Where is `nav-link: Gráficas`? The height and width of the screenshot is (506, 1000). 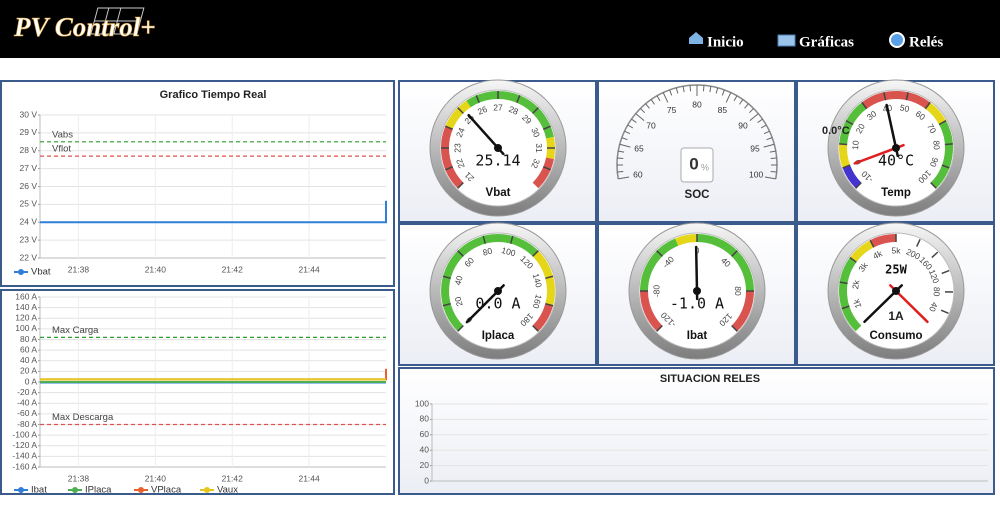 nav-link: Gráficas is located at coordinates (826, 42).